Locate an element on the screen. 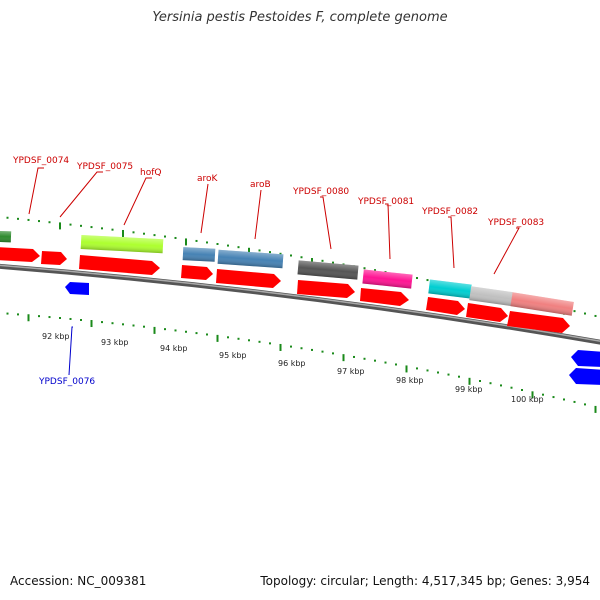  kbp-label: 96 kbp is located at coordinates (292, 363).